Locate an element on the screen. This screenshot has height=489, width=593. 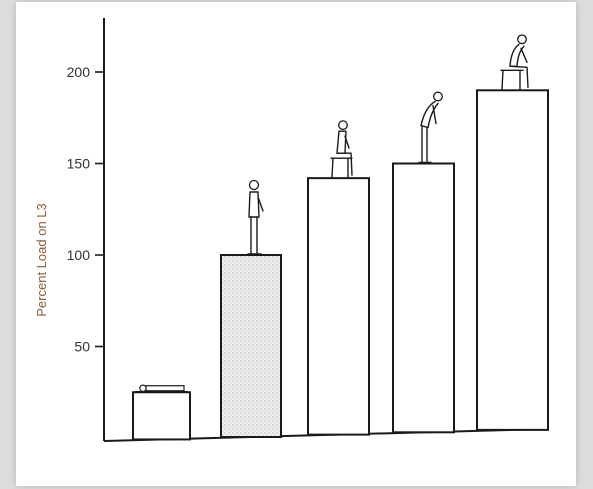
figure-arm is located at coordinates (524, 55).